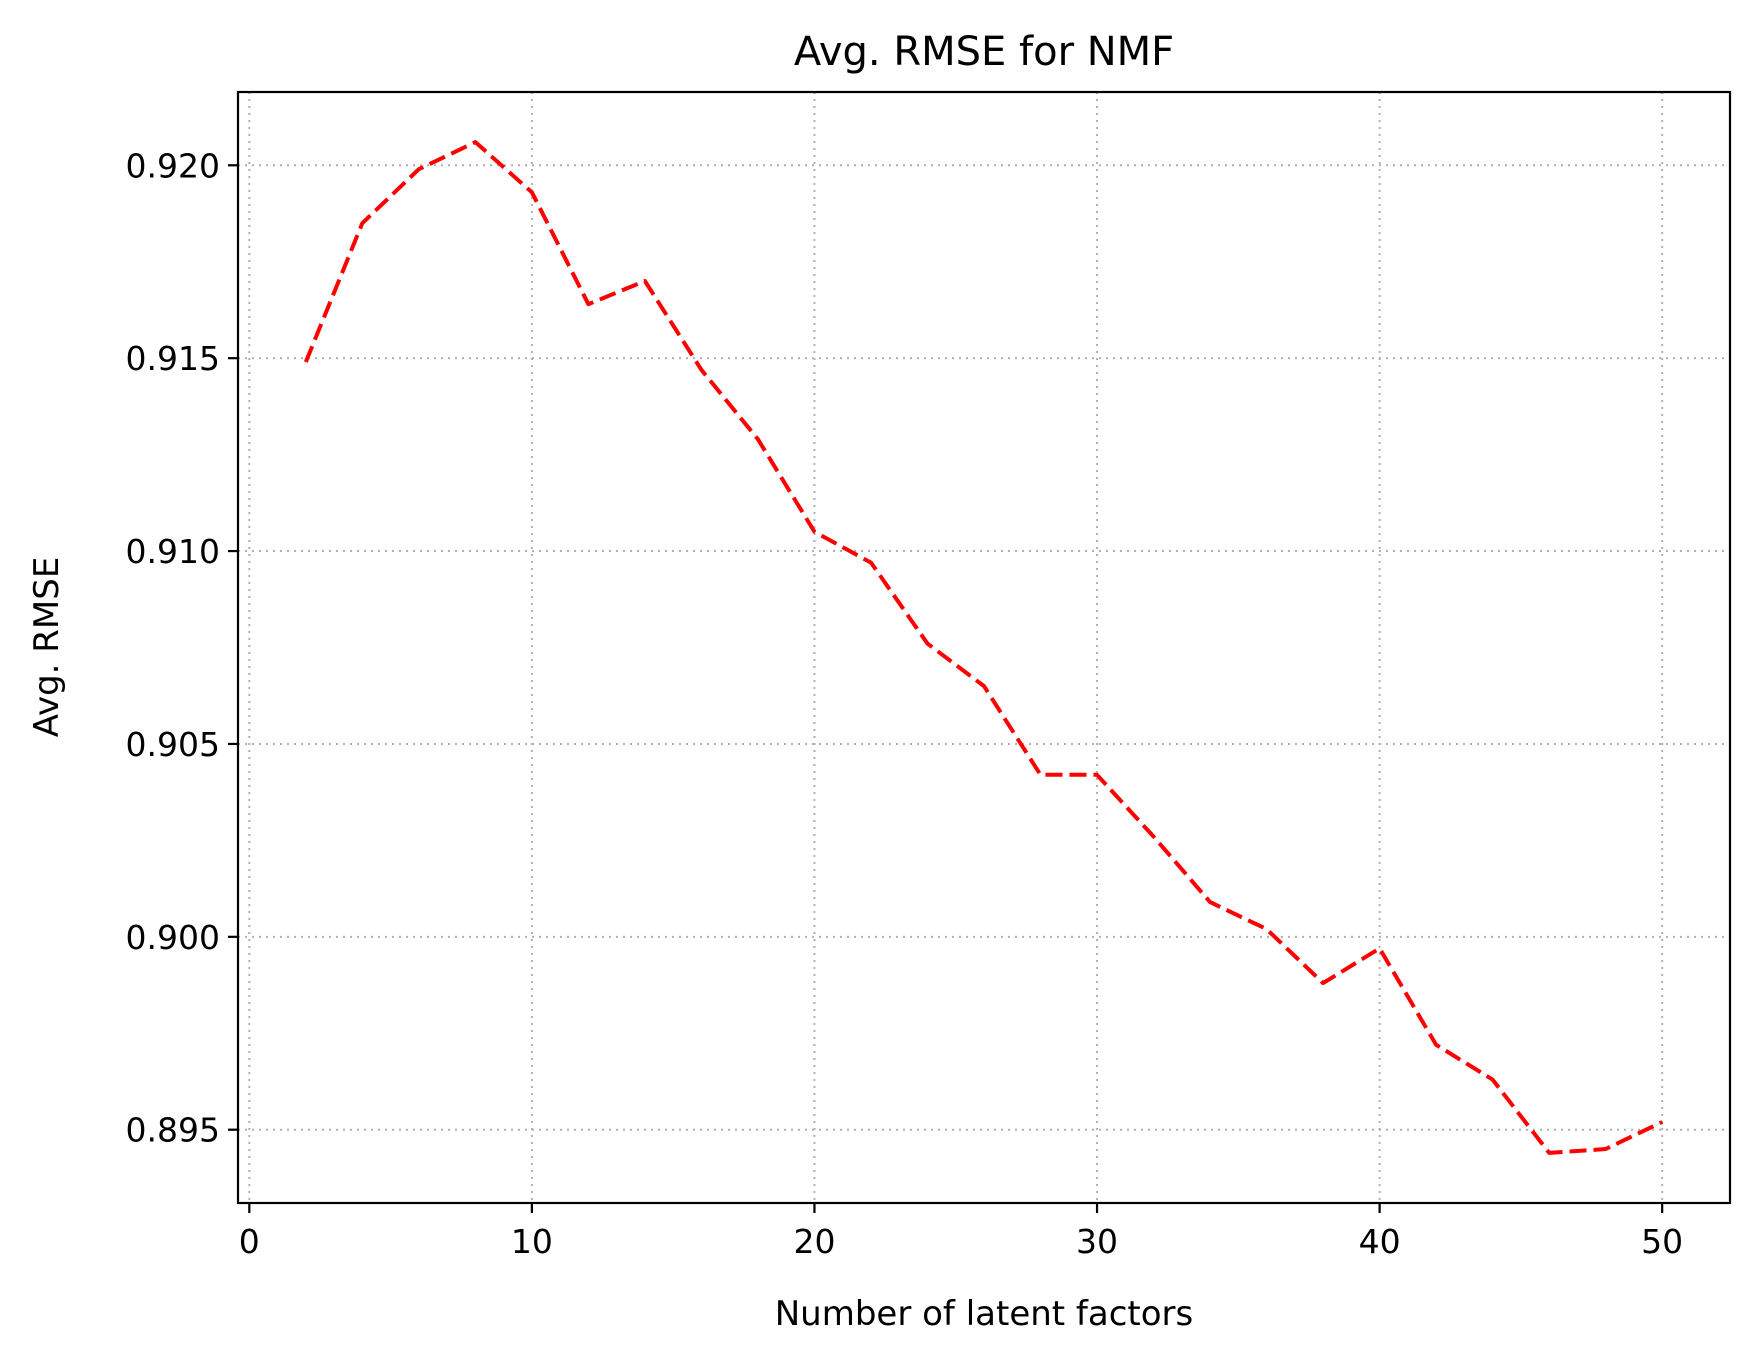 This screenshot has height=1361, width=1755. What do you see at coordinates (173, 937) in the screenshot?
I see `y-tick-label: 0.900` at bounding box center [173, 937].